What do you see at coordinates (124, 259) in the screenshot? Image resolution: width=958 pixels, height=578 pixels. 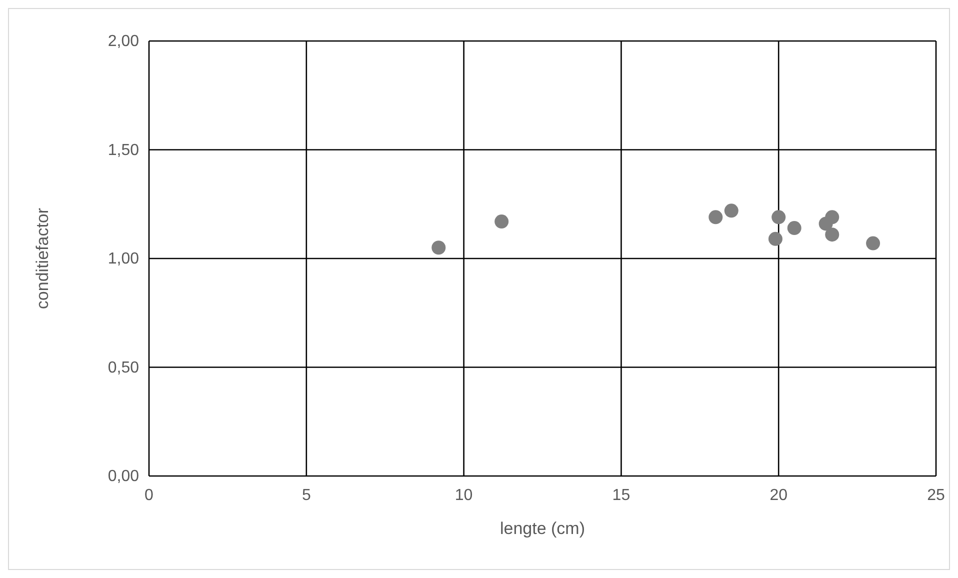 I see `y-tick-label: 1,00` at bounding box center [124, 259].